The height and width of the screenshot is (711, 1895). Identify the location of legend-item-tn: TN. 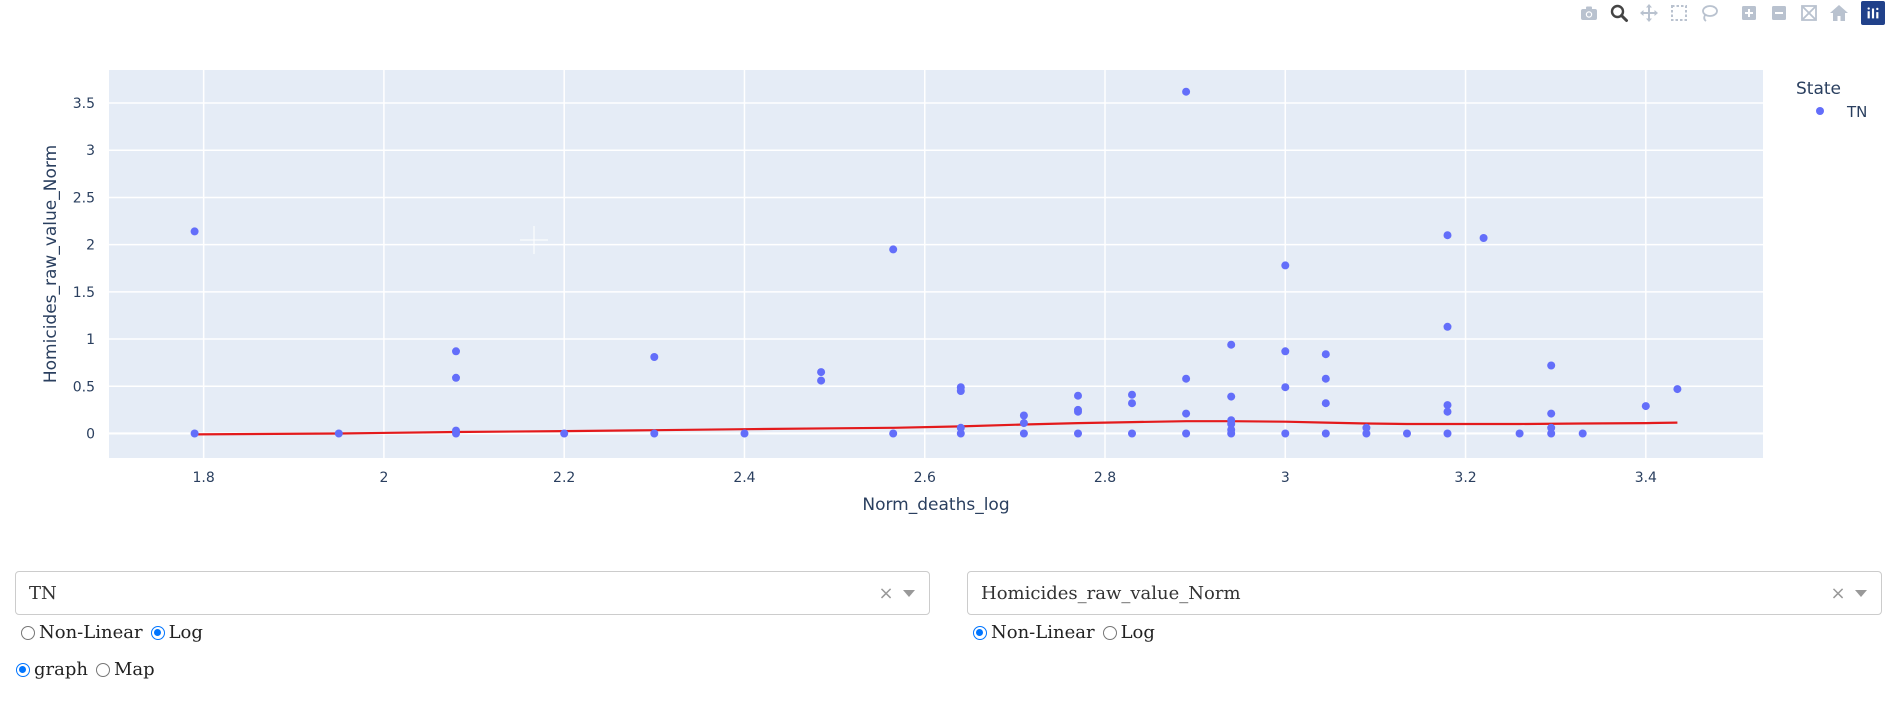
(1841, 112).